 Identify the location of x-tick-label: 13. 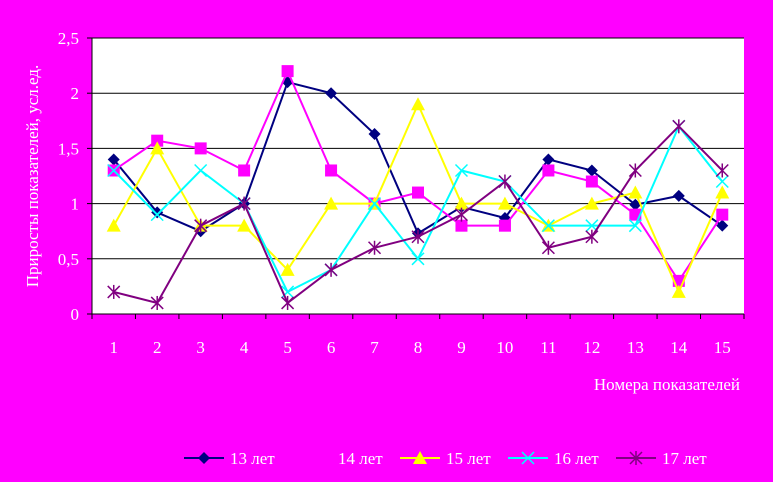
(635, 347).